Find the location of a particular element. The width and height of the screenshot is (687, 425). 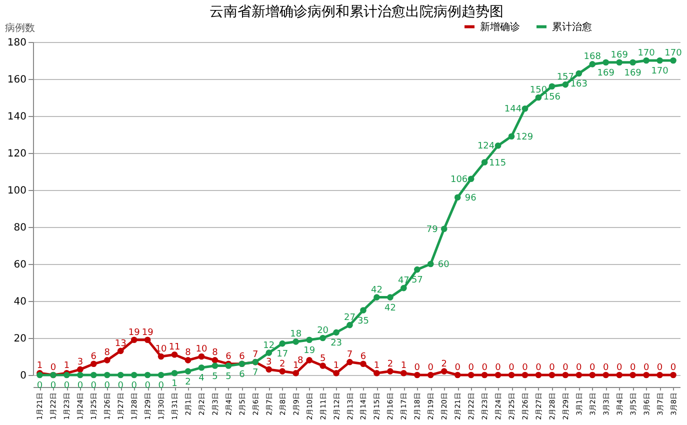

y-tick-label: 0 is located at coordinates (23, 376).